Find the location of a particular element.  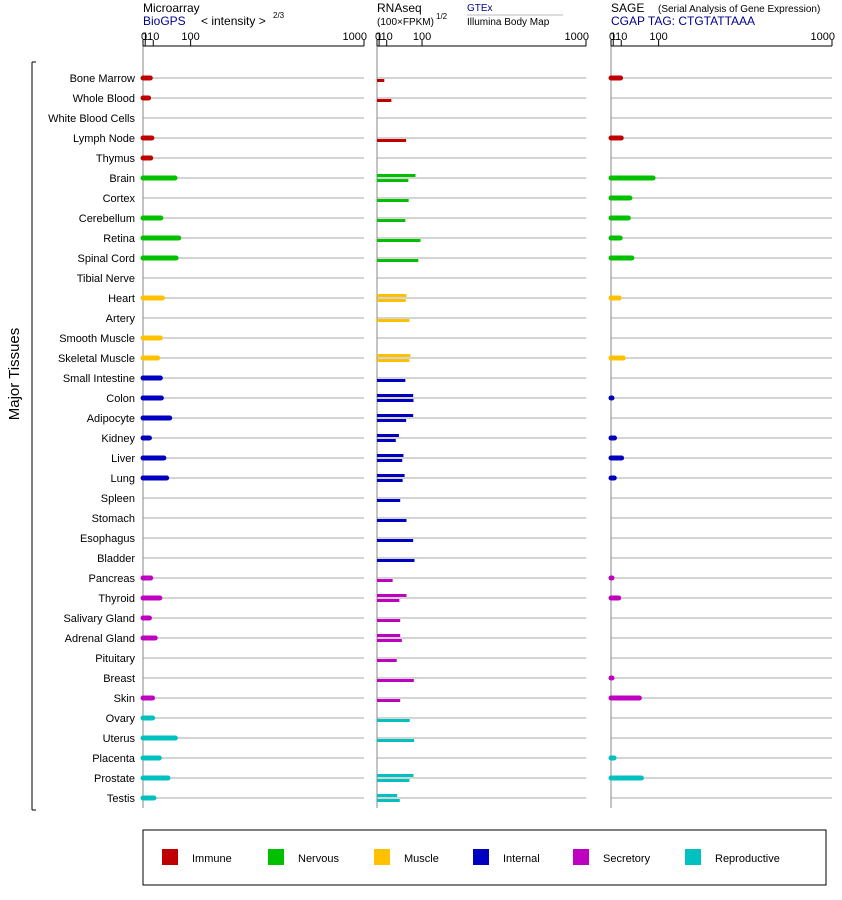

legend-label: Immune is located at coordinates (212, 859).